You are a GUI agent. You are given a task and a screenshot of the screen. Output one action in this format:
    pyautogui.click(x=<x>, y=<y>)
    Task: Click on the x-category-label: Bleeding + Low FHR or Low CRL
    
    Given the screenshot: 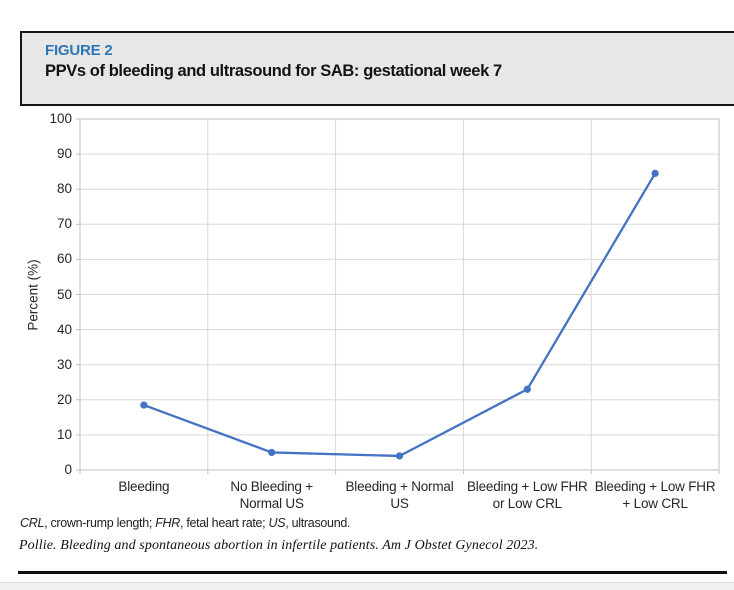 What is the action you would take?
    pyautogui.click(x=527, y=495)
    